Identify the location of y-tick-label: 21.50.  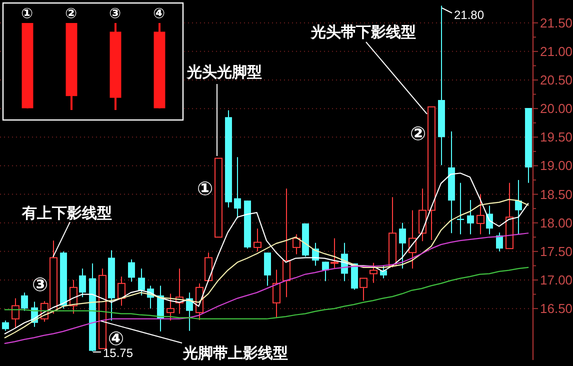
(556, 22).